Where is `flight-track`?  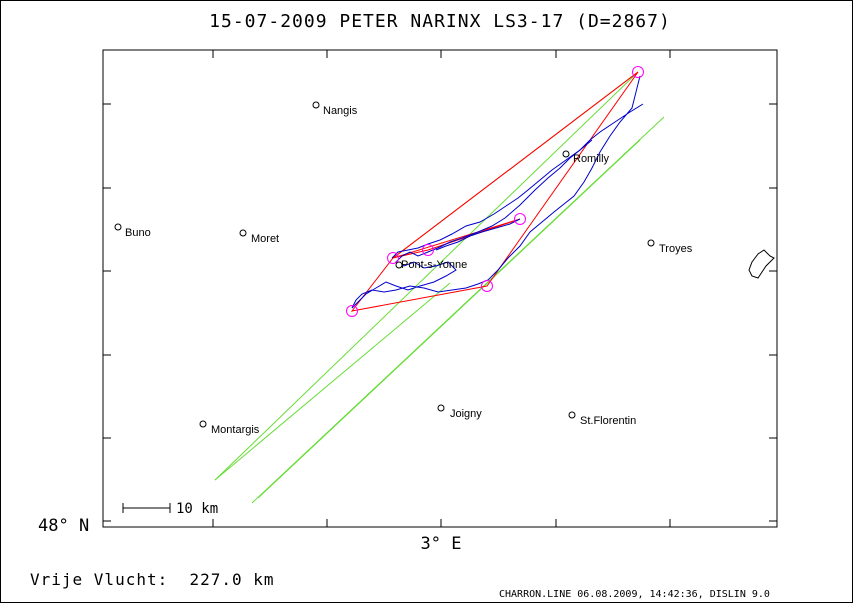
flight-track is located at coordinates (497, 192).